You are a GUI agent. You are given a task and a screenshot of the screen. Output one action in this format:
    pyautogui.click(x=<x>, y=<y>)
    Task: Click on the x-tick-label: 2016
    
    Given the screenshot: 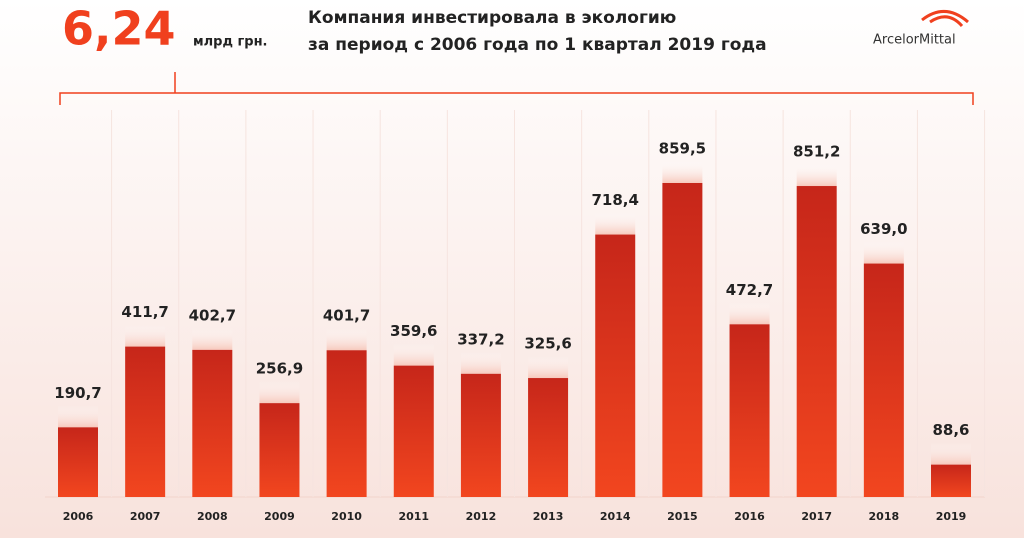 What is the action you would take?
    pyautogui.click(x=749, y=516)
    